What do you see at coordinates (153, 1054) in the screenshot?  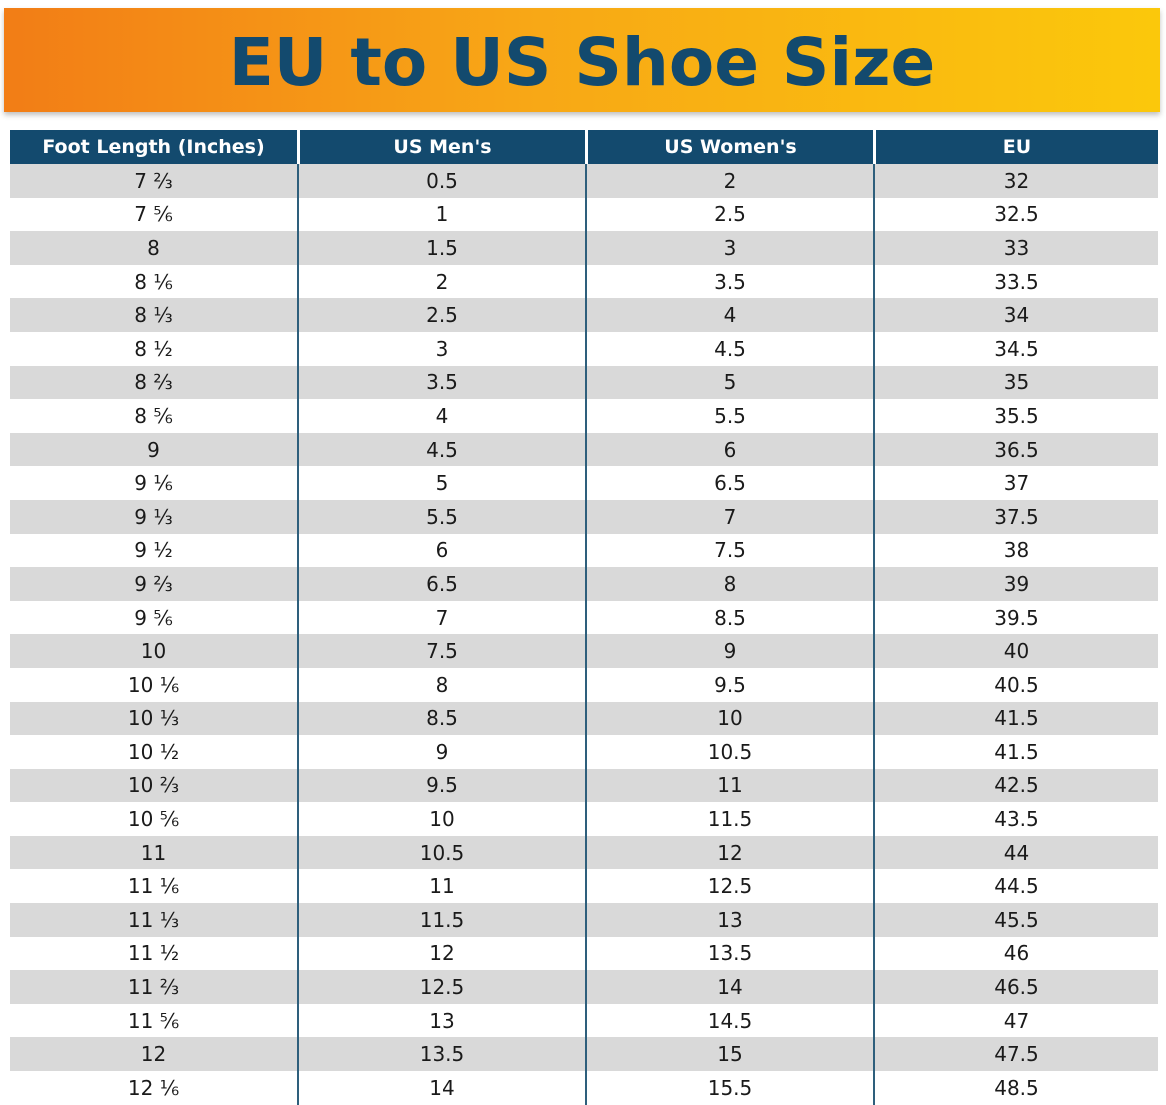 I see `cell-foot-length: 12` at bounding box center [153, 1054].